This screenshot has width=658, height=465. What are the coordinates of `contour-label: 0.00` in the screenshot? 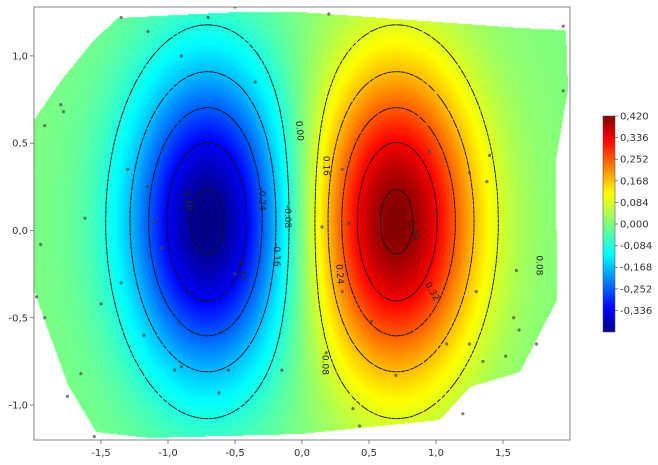 It's located at (299, 131).